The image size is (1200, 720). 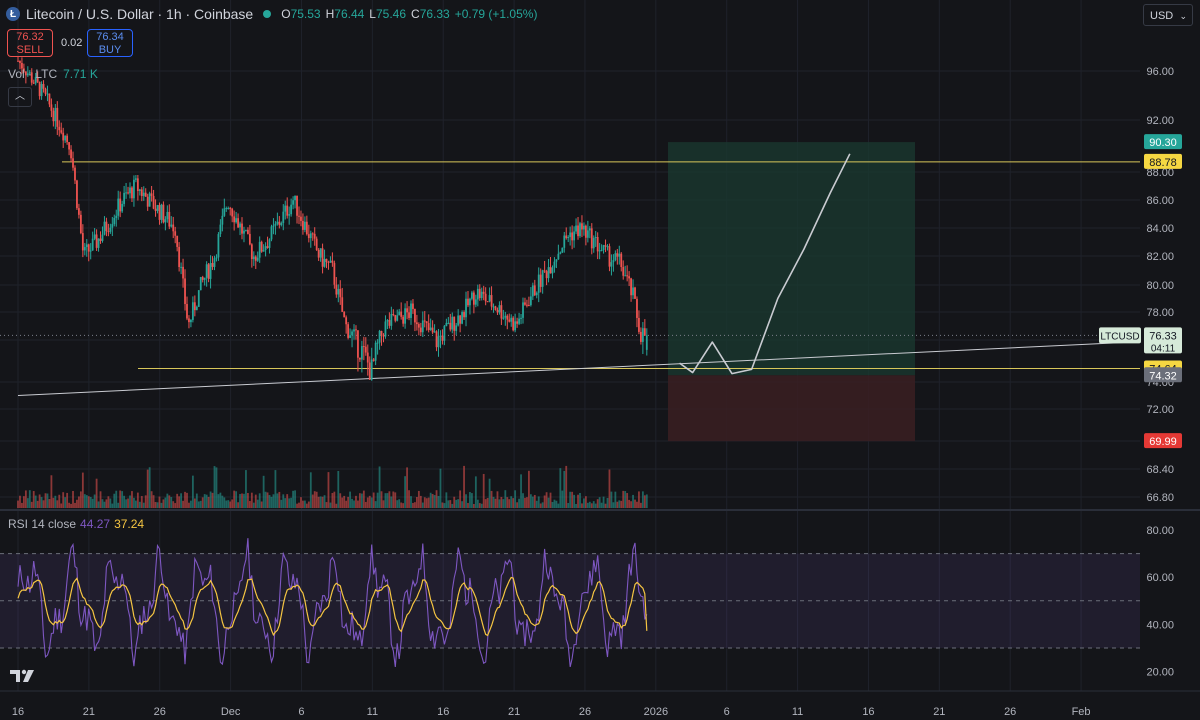 What do you see at coordinates (1081, 712) in the screenshot?
I see `time-tick-label: Feb` at bounding box center [1081, 712].